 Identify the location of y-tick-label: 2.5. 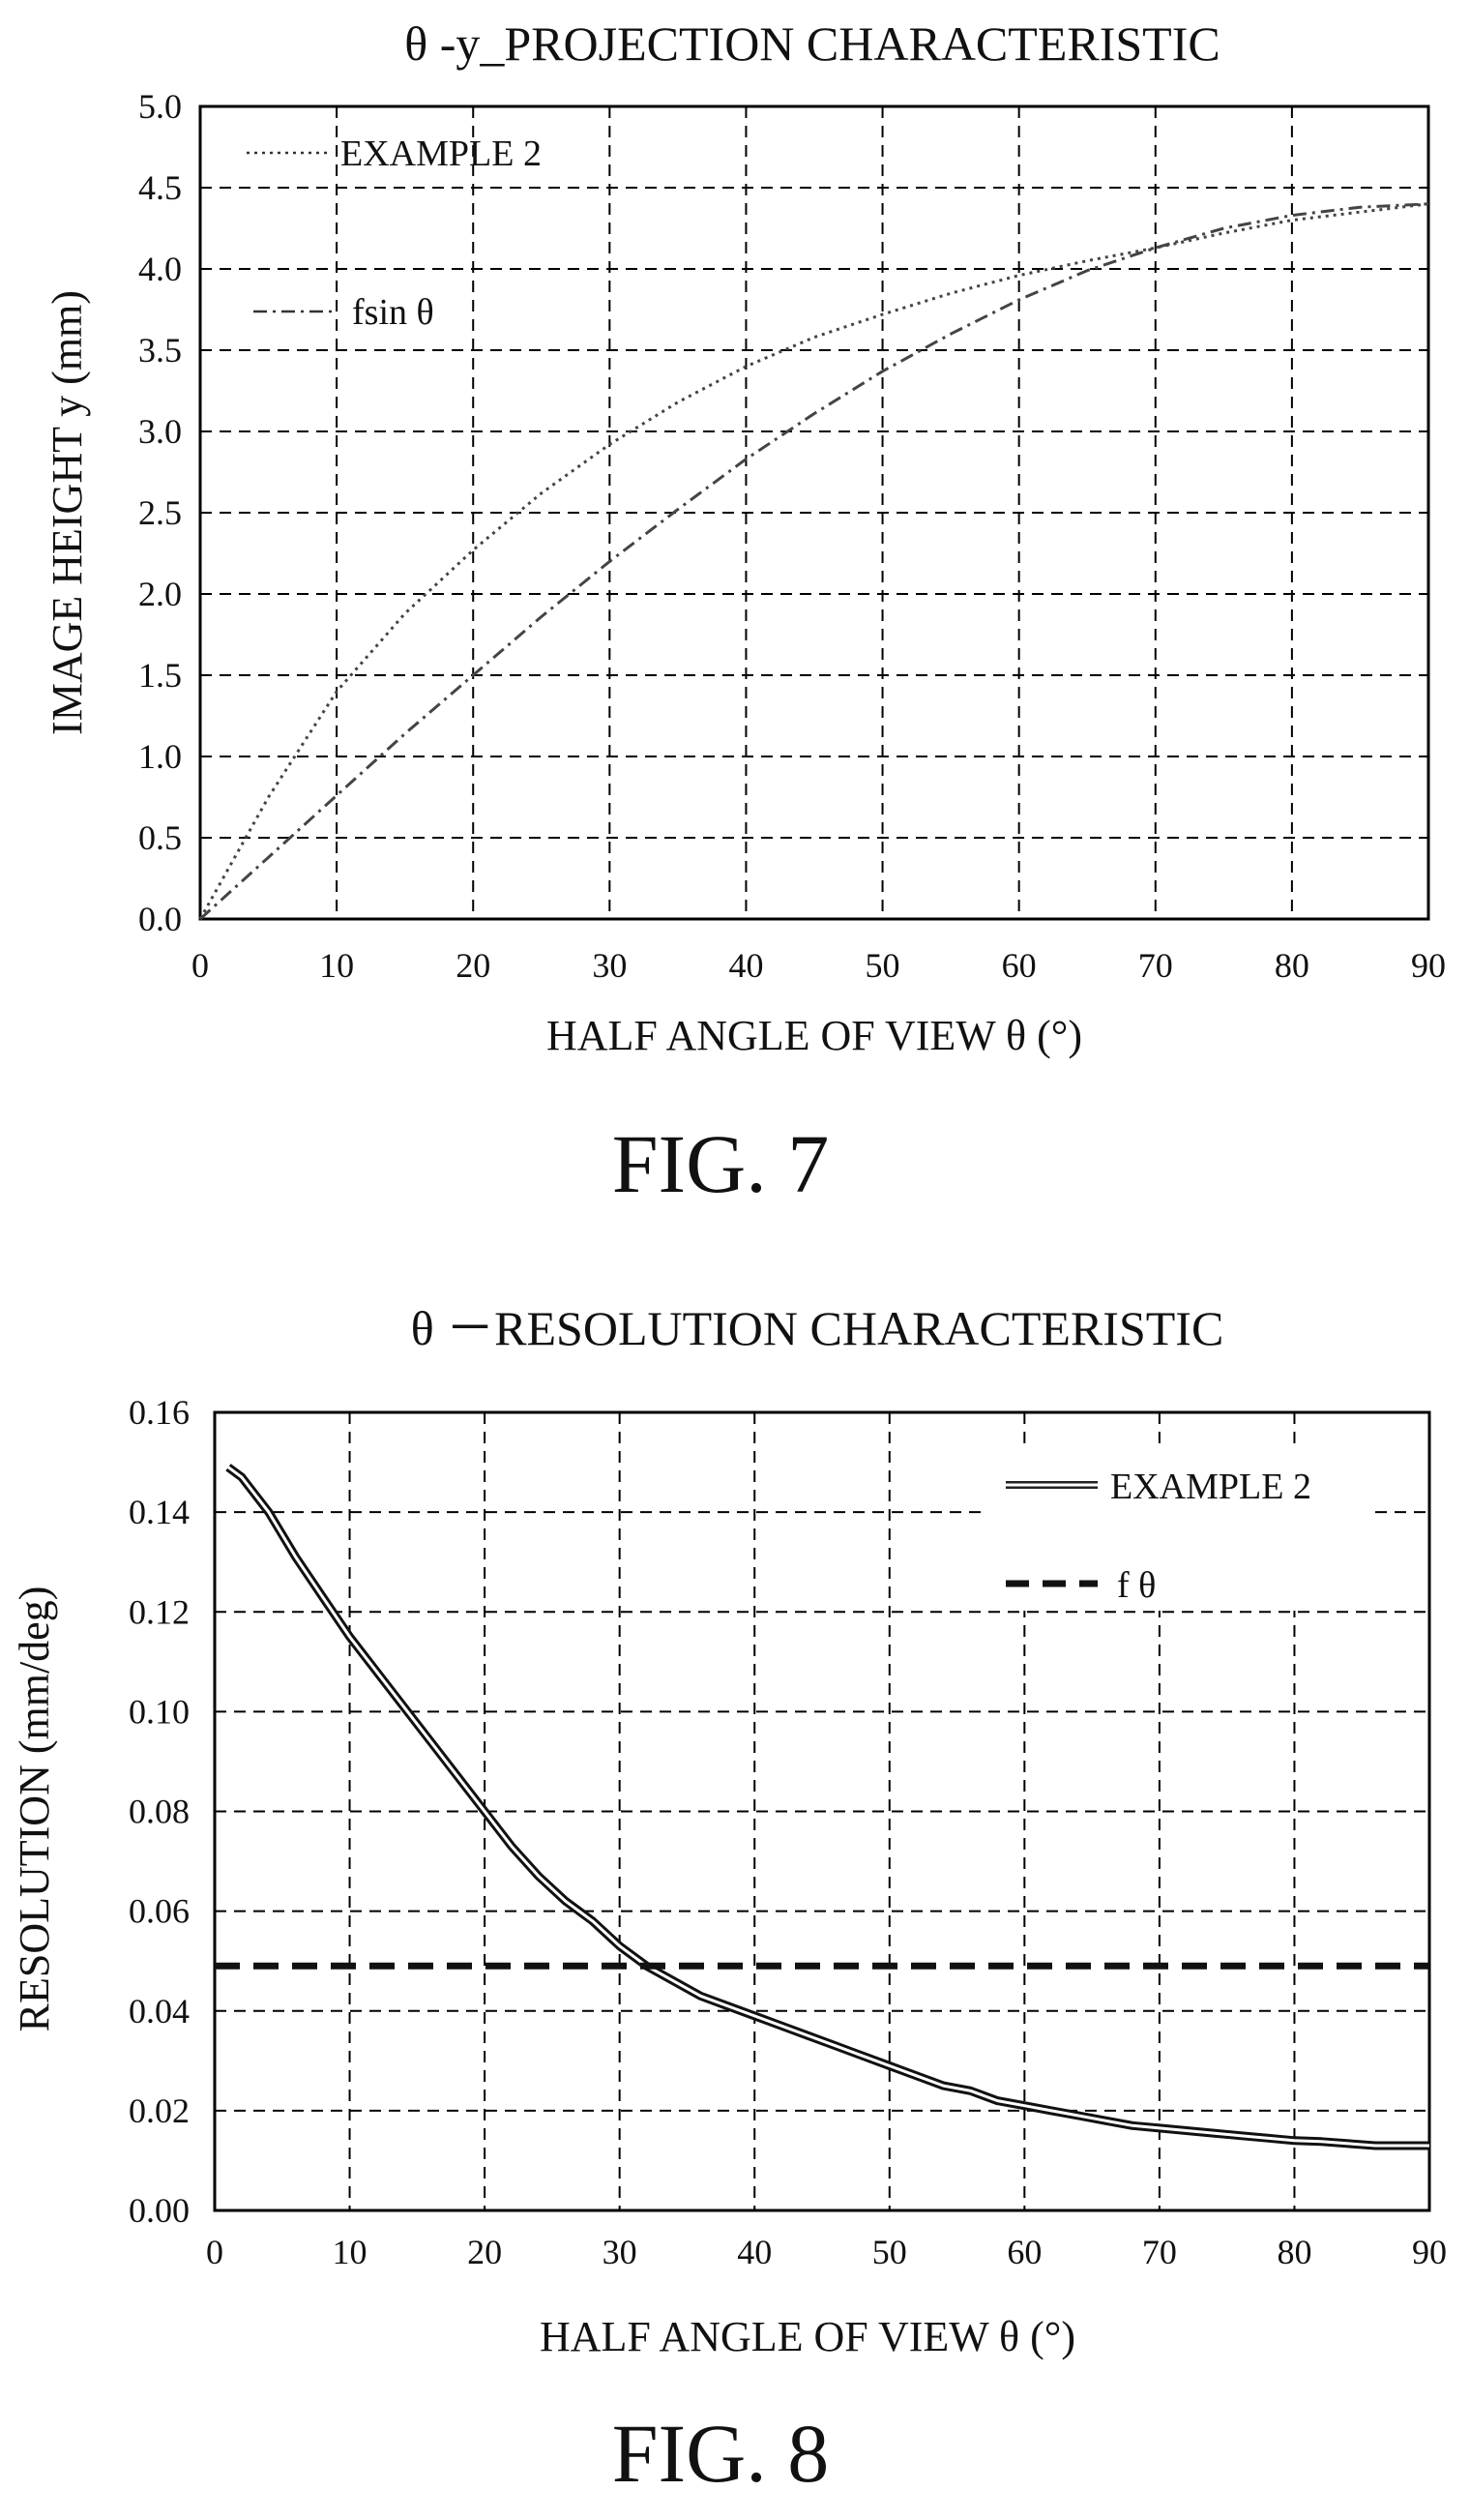
(160, 512).